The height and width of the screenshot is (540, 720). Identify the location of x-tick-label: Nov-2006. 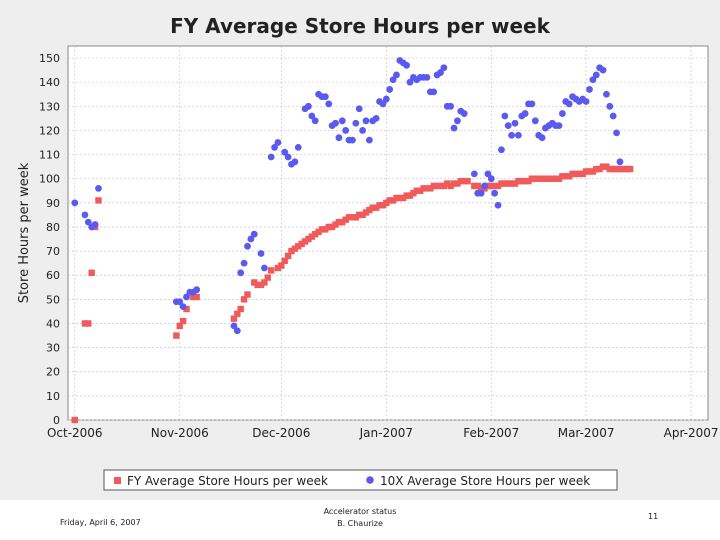
(180, 433).